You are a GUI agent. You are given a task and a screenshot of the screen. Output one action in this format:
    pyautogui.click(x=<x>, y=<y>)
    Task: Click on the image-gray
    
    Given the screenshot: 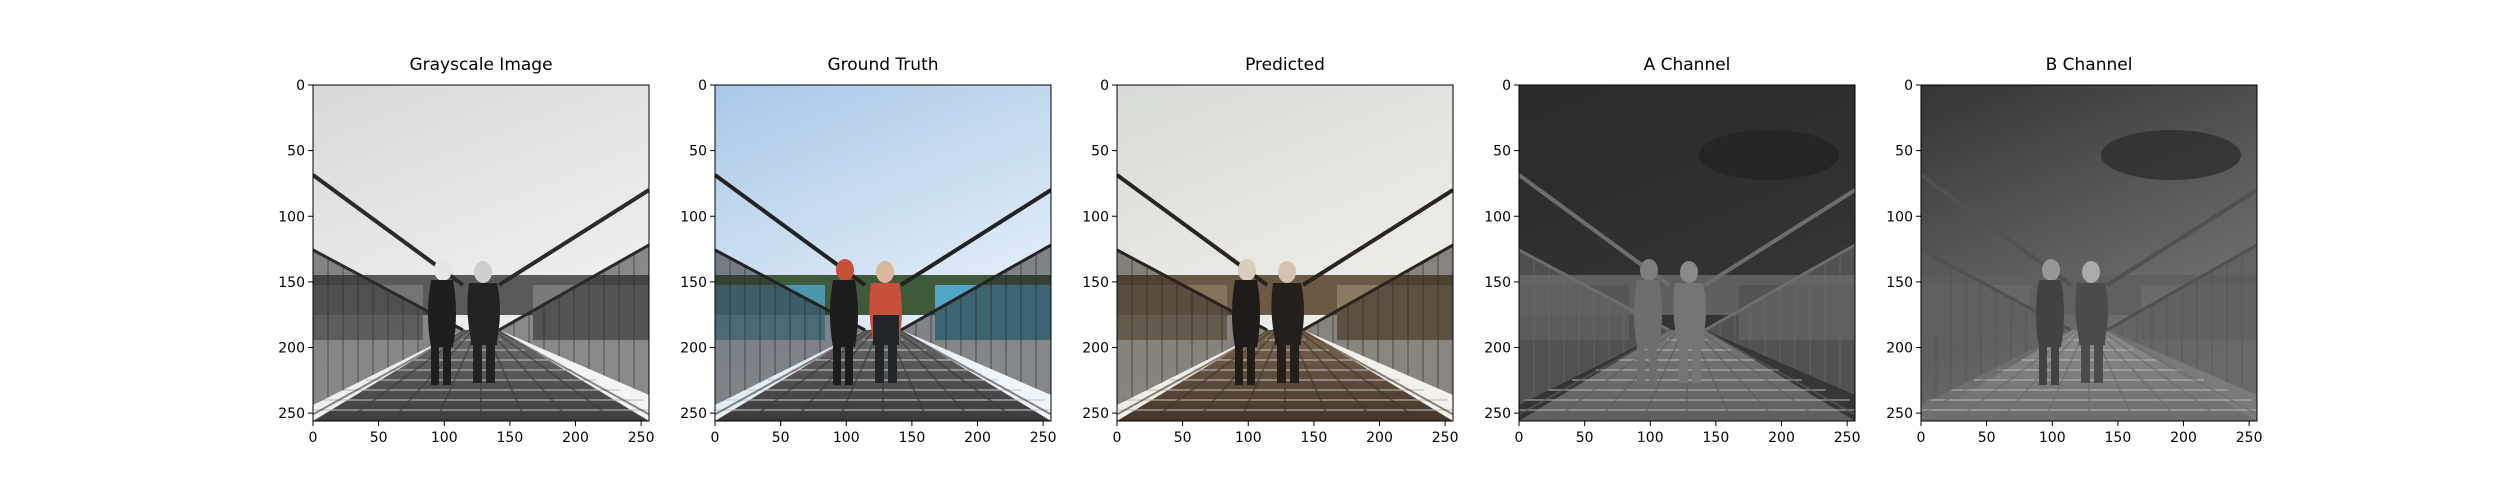 What is the action you would take?
    pyautogui.click(x=481, y=253)
    